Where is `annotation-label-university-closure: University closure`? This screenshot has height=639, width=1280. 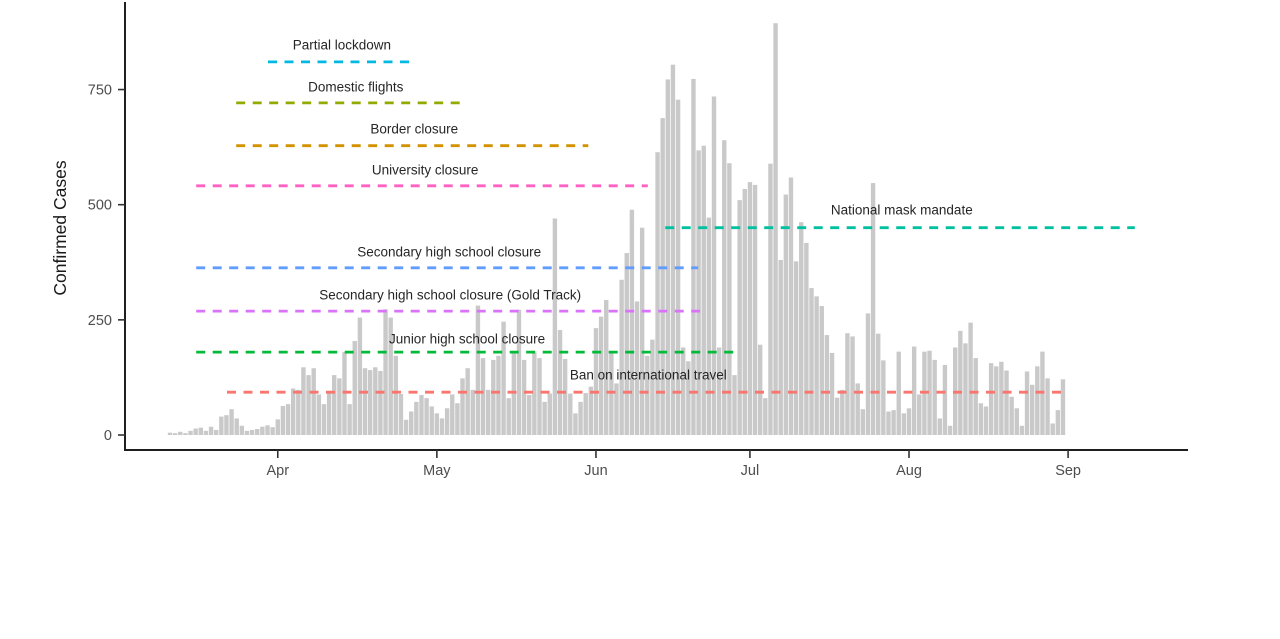
annotation-label-university-closure: University closure is located at coordinates (425, 170).